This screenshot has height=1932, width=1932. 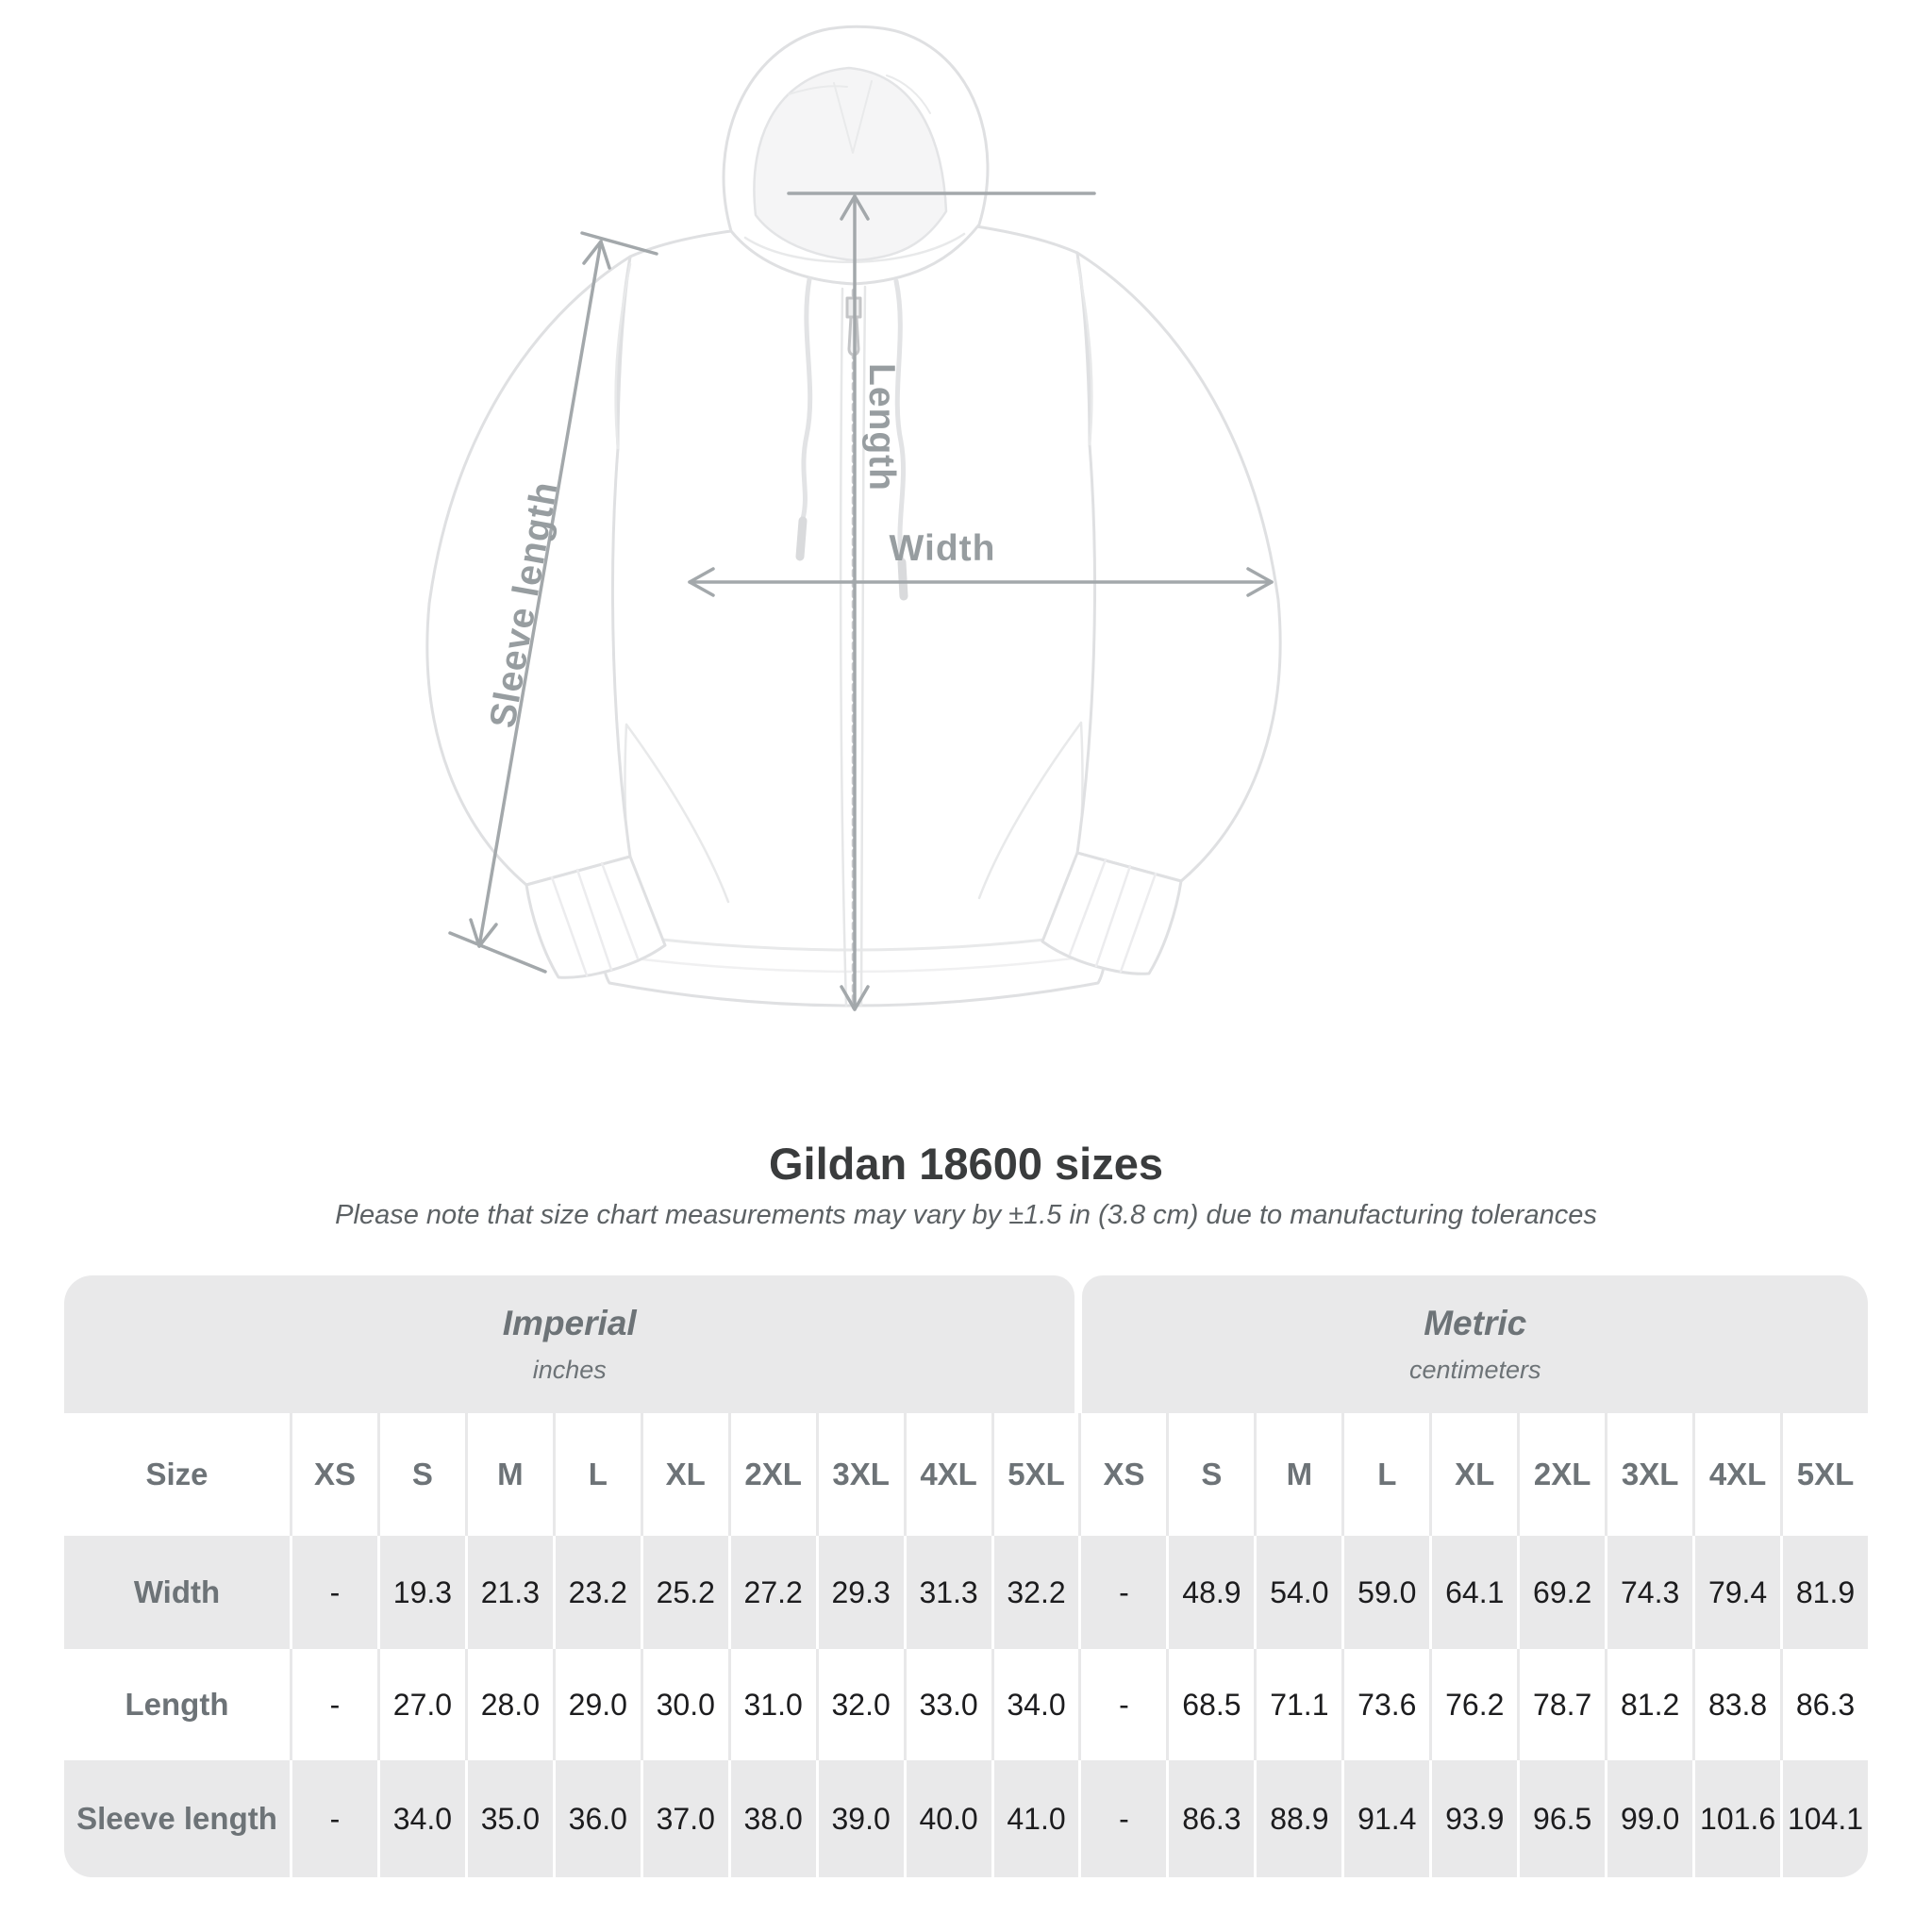 I want to click on cell-length-metric-s: 68.5, so click(x=1211, y=1704).